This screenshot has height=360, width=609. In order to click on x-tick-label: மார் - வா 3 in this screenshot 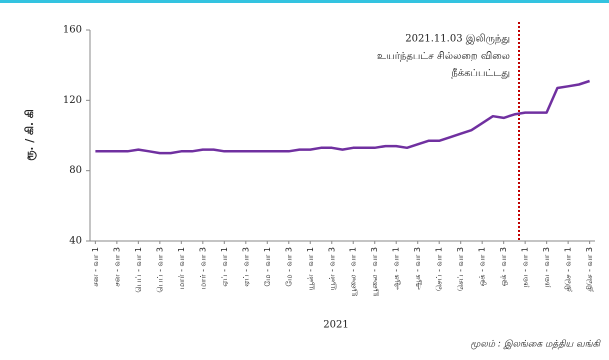, I will do `click(202, 268)`.